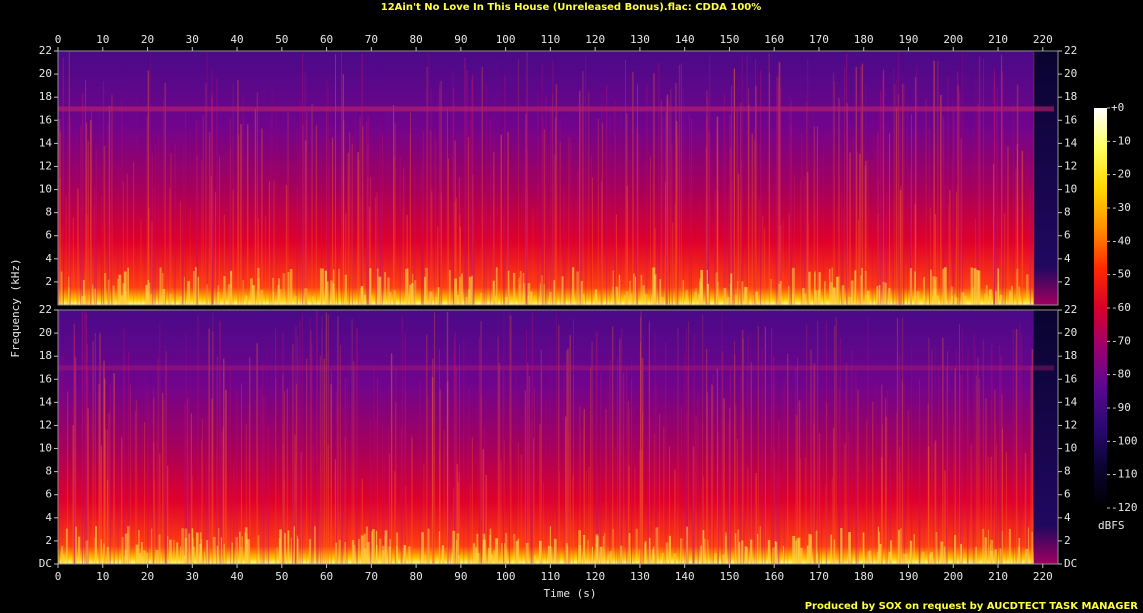  I want to click on x-tick-label: 210, so click(998, 576).